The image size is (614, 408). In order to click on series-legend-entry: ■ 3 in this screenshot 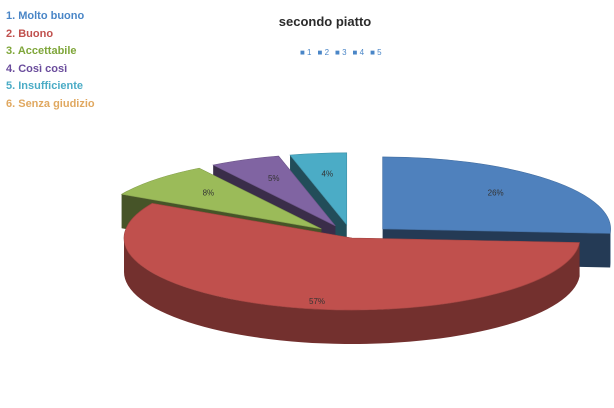, I will do `click(341, 52)`.